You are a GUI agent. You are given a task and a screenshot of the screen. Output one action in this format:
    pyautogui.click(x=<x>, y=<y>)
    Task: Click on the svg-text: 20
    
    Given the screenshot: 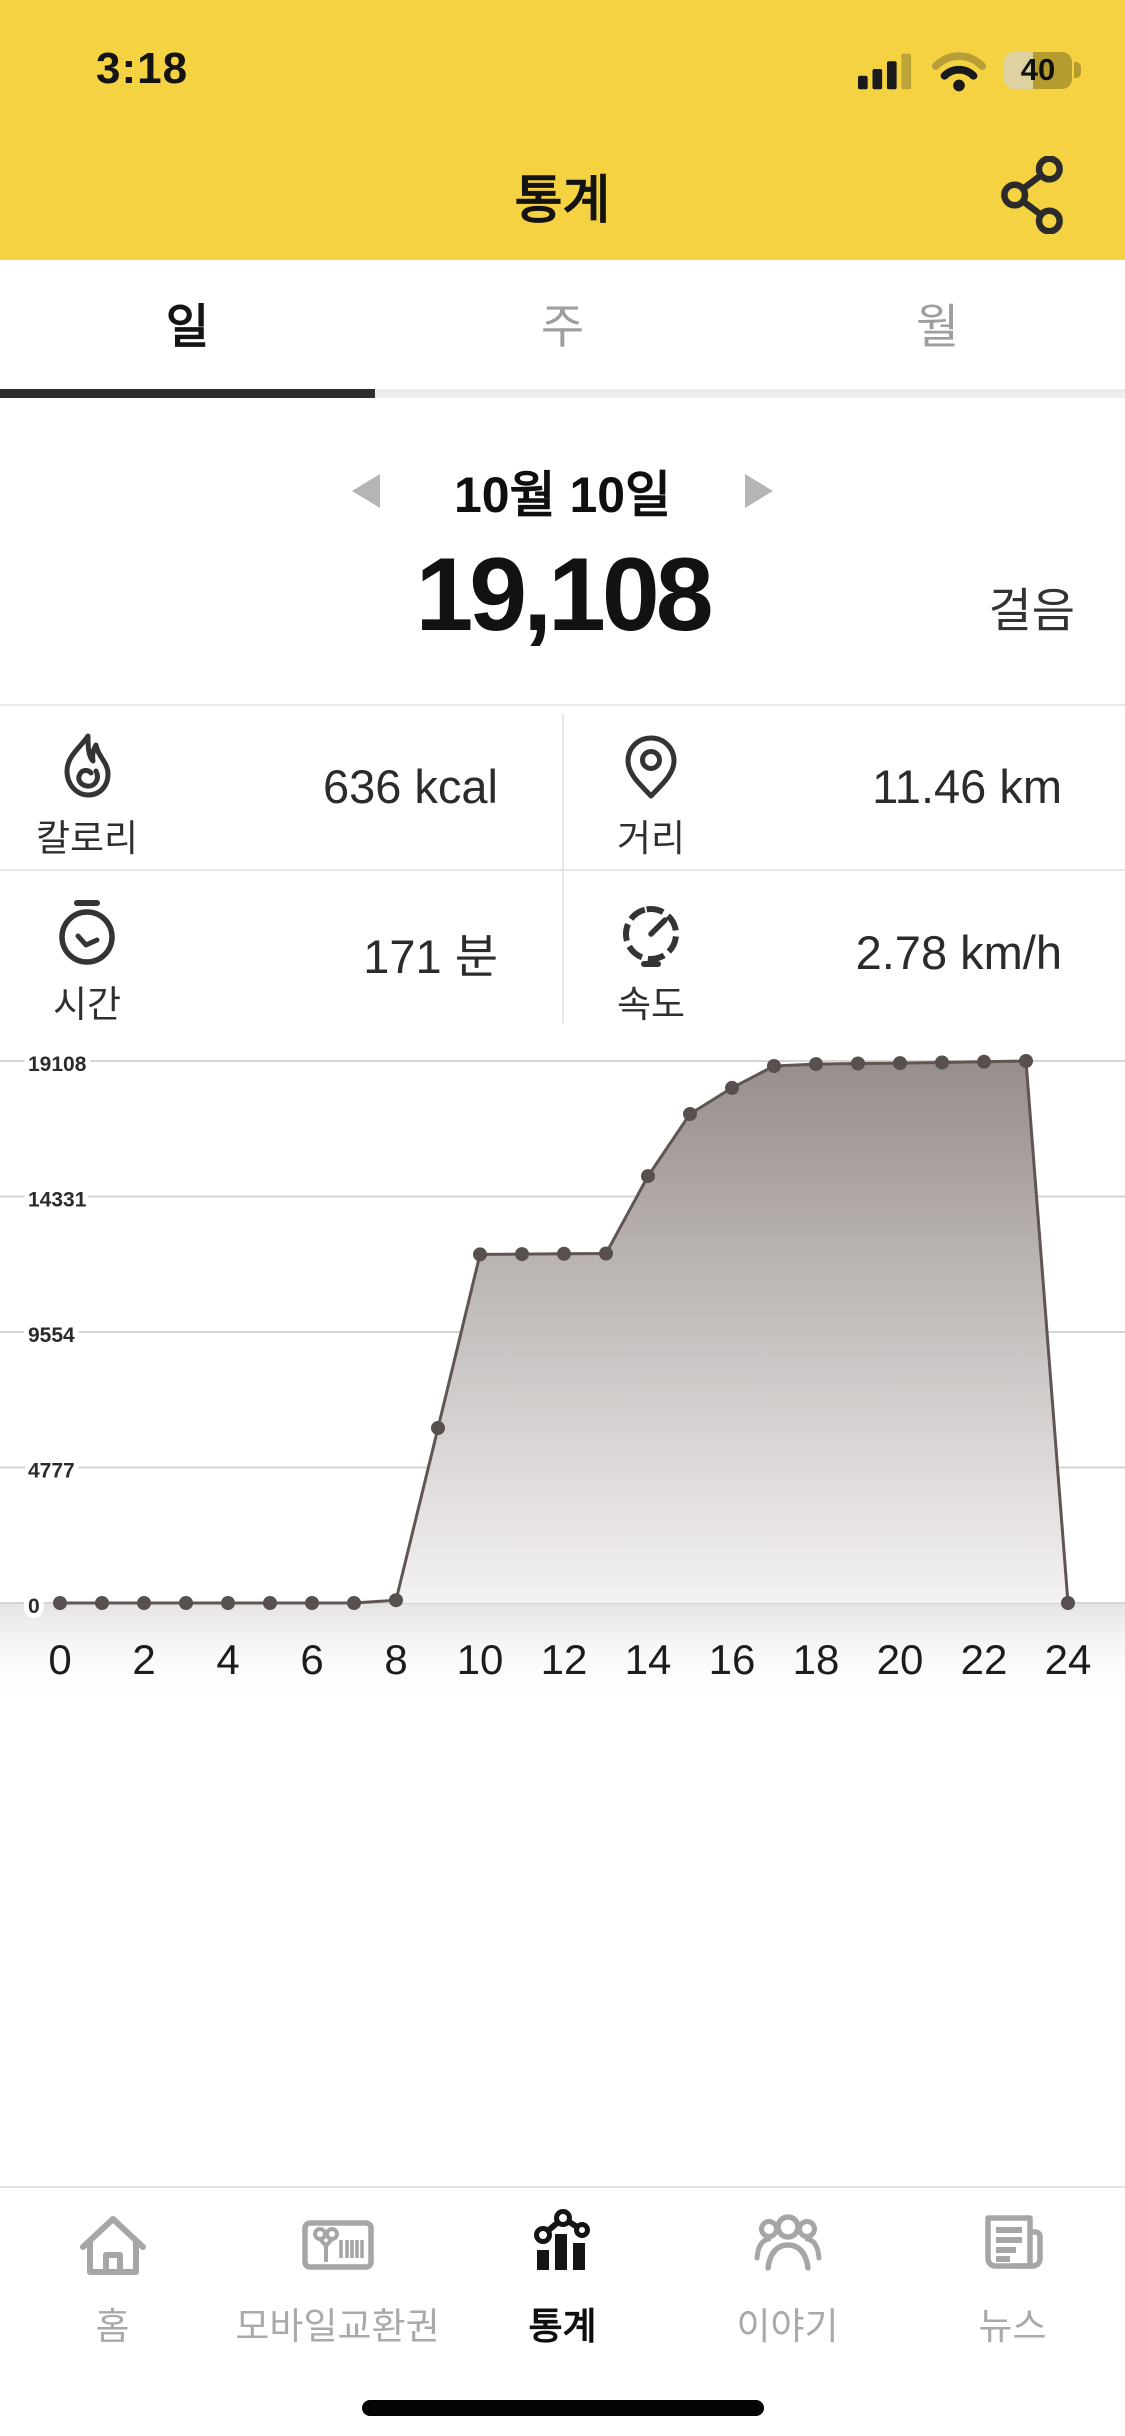 What is the action you would take?
    pyautogui.click(x=900, y=1659)
    